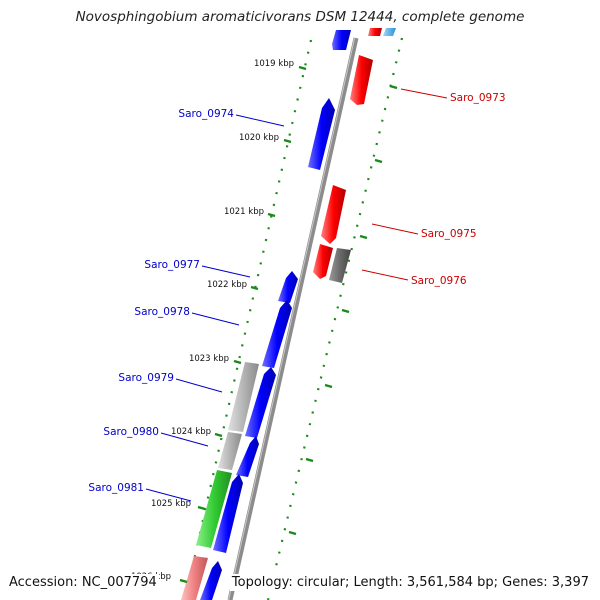 The height and width of the screenshot is (600, 600). What do you see at coordinates (478, 98) in the screenshot?
I see `label-saro-0973: Saro_0973` at bounding box center [478, 98].